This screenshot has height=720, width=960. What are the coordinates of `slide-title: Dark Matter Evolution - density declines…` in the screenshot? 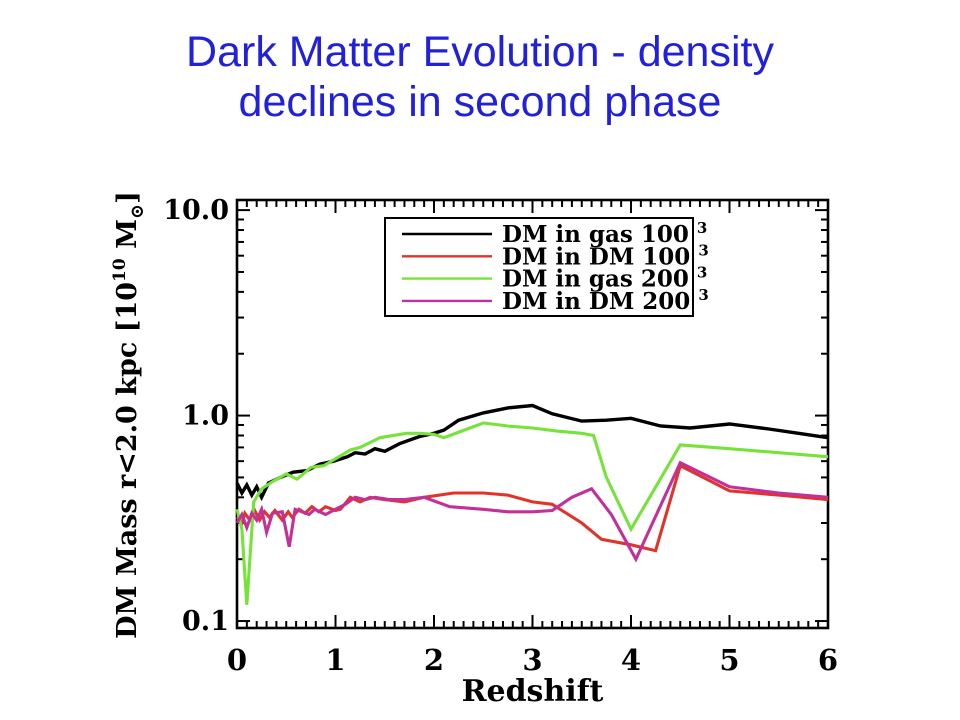 It's located at (480, 77).